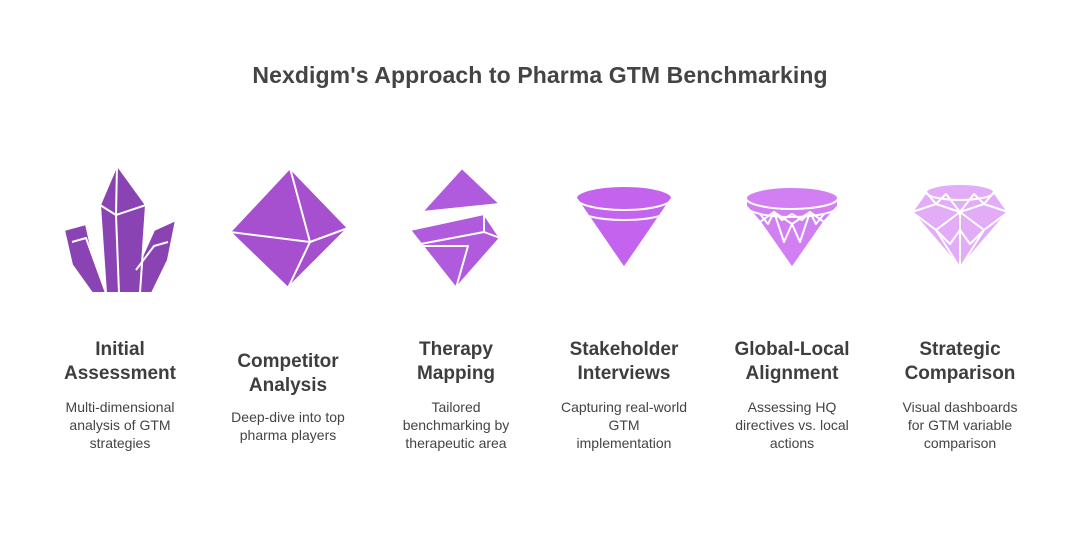  Describe the element at coordinates (120, 230) in the screenshot. I see `crystal-cluster-icon` at that location.